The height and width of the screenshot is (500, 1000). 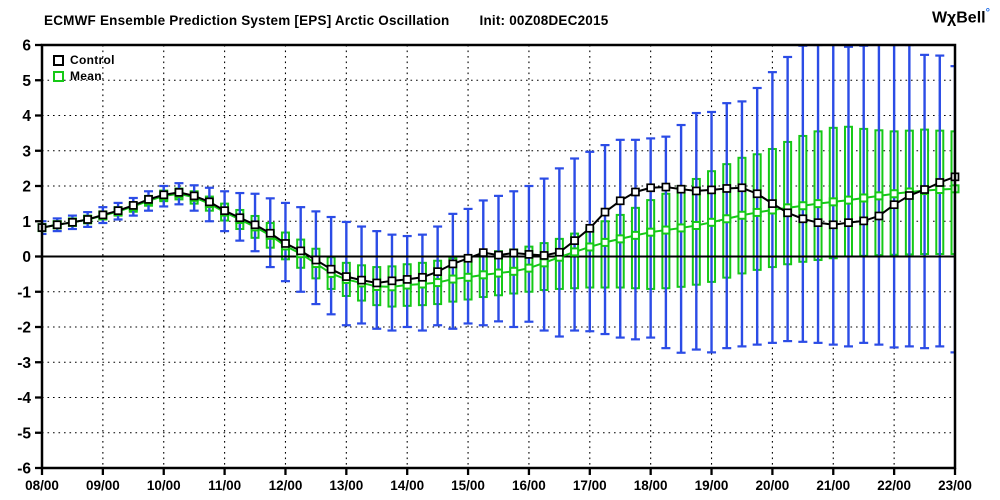 What do you see at coordinates (24, 433) in the screenshot?
I see `y-tick-label: -5` at bounding box center [24, 433].